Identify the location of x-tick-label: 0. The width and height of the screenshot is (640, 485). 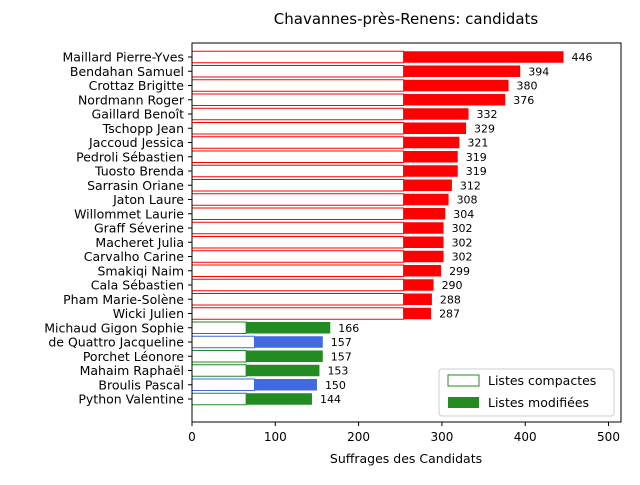
(192, 437).